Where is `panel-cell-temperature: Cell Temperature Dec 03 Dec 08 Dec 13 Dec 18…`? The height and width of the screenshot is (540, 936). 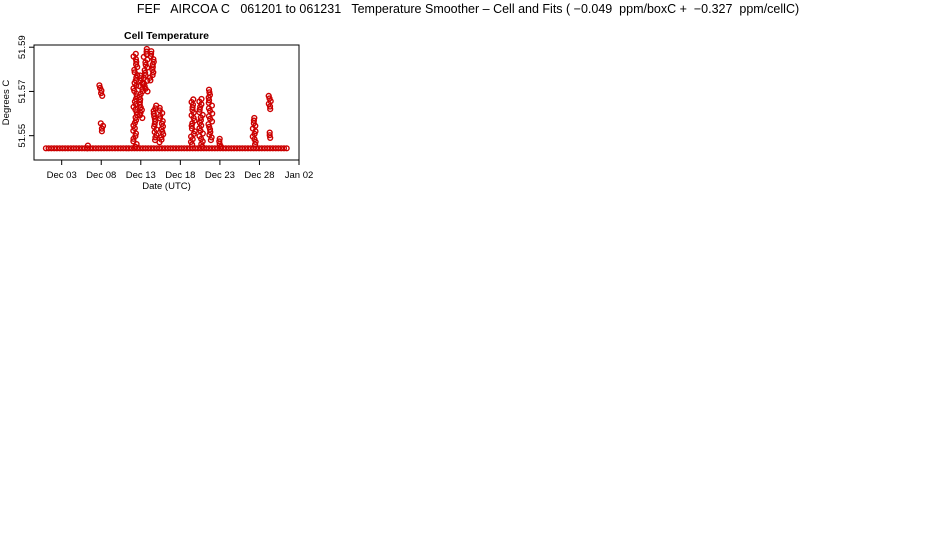 panel-cell-temperature: Cell Temperature Dec 03 Dec 08 Dec 13 Dec 18… is located at coordinates (157, 111).